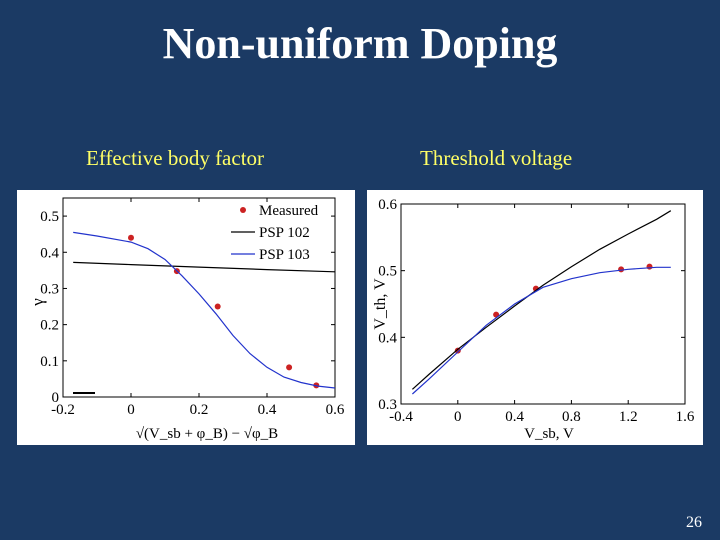  What do you see at coordinates (84, 393) in the screenshot?
I see `xlabel-minus-dash` at bounding box center [84, 393].